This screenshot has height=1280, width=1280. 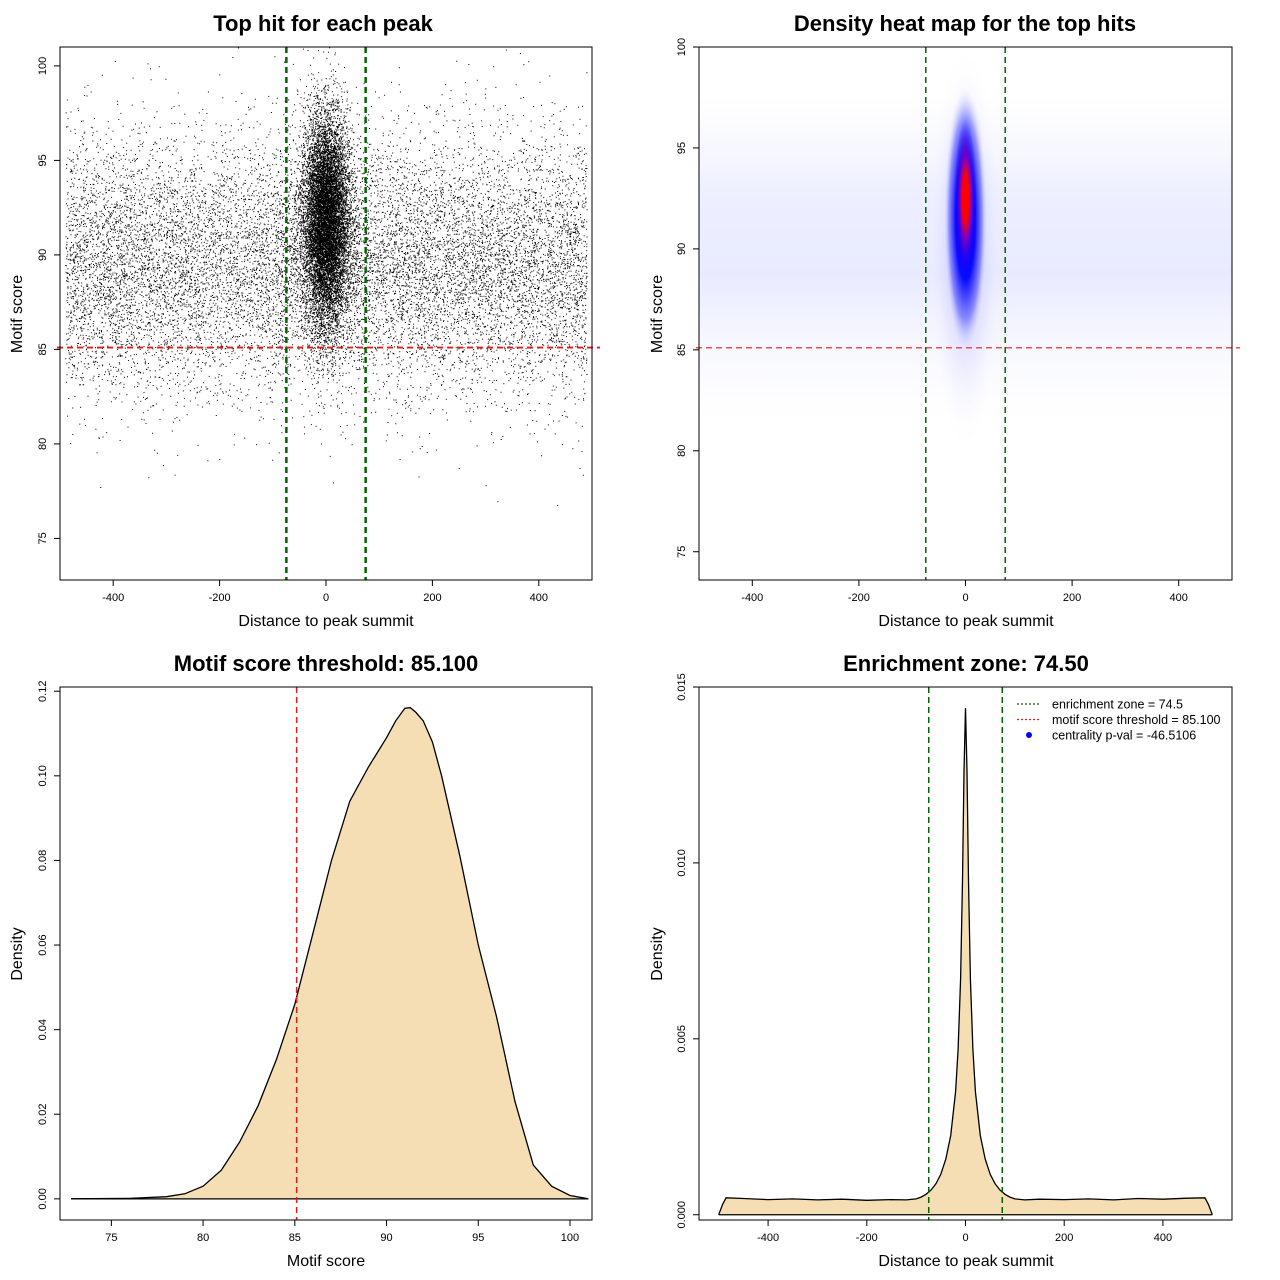 What do you see at coordinates (682, 1215) in the screenshot?
I see `y-tick-label: 0.000` at bounding box center [682, 1215].